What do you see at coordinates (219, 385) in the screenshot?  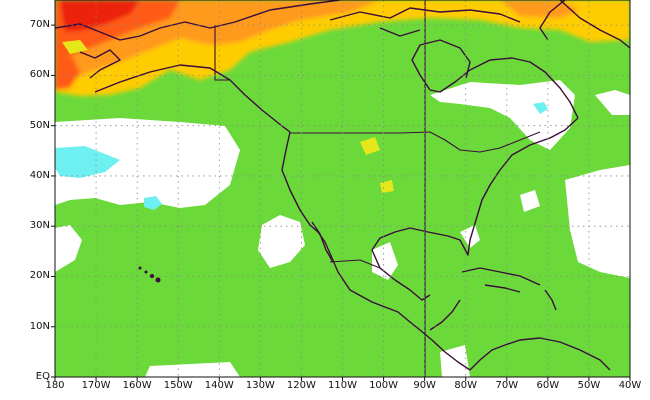 I see `lon-label: 140W` at bounding box center [219, 385].